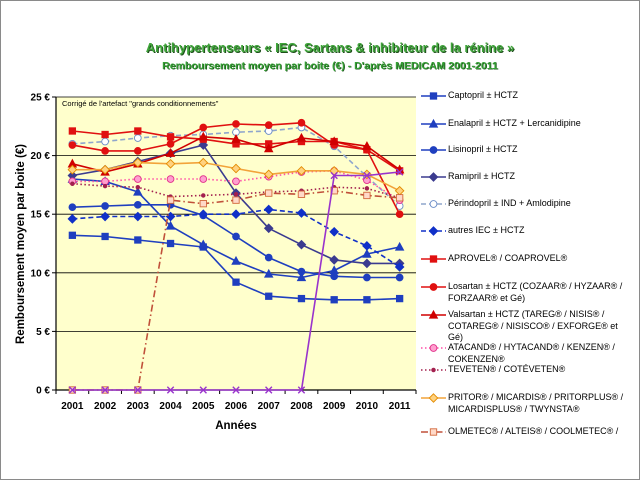 The width and height of the screenshot is (640, 480). Describe the element at coordinates (301, 137) in the screenshot. I see `data-point-valsartan-hctz-tareg-nisis-c-2008` at that location.